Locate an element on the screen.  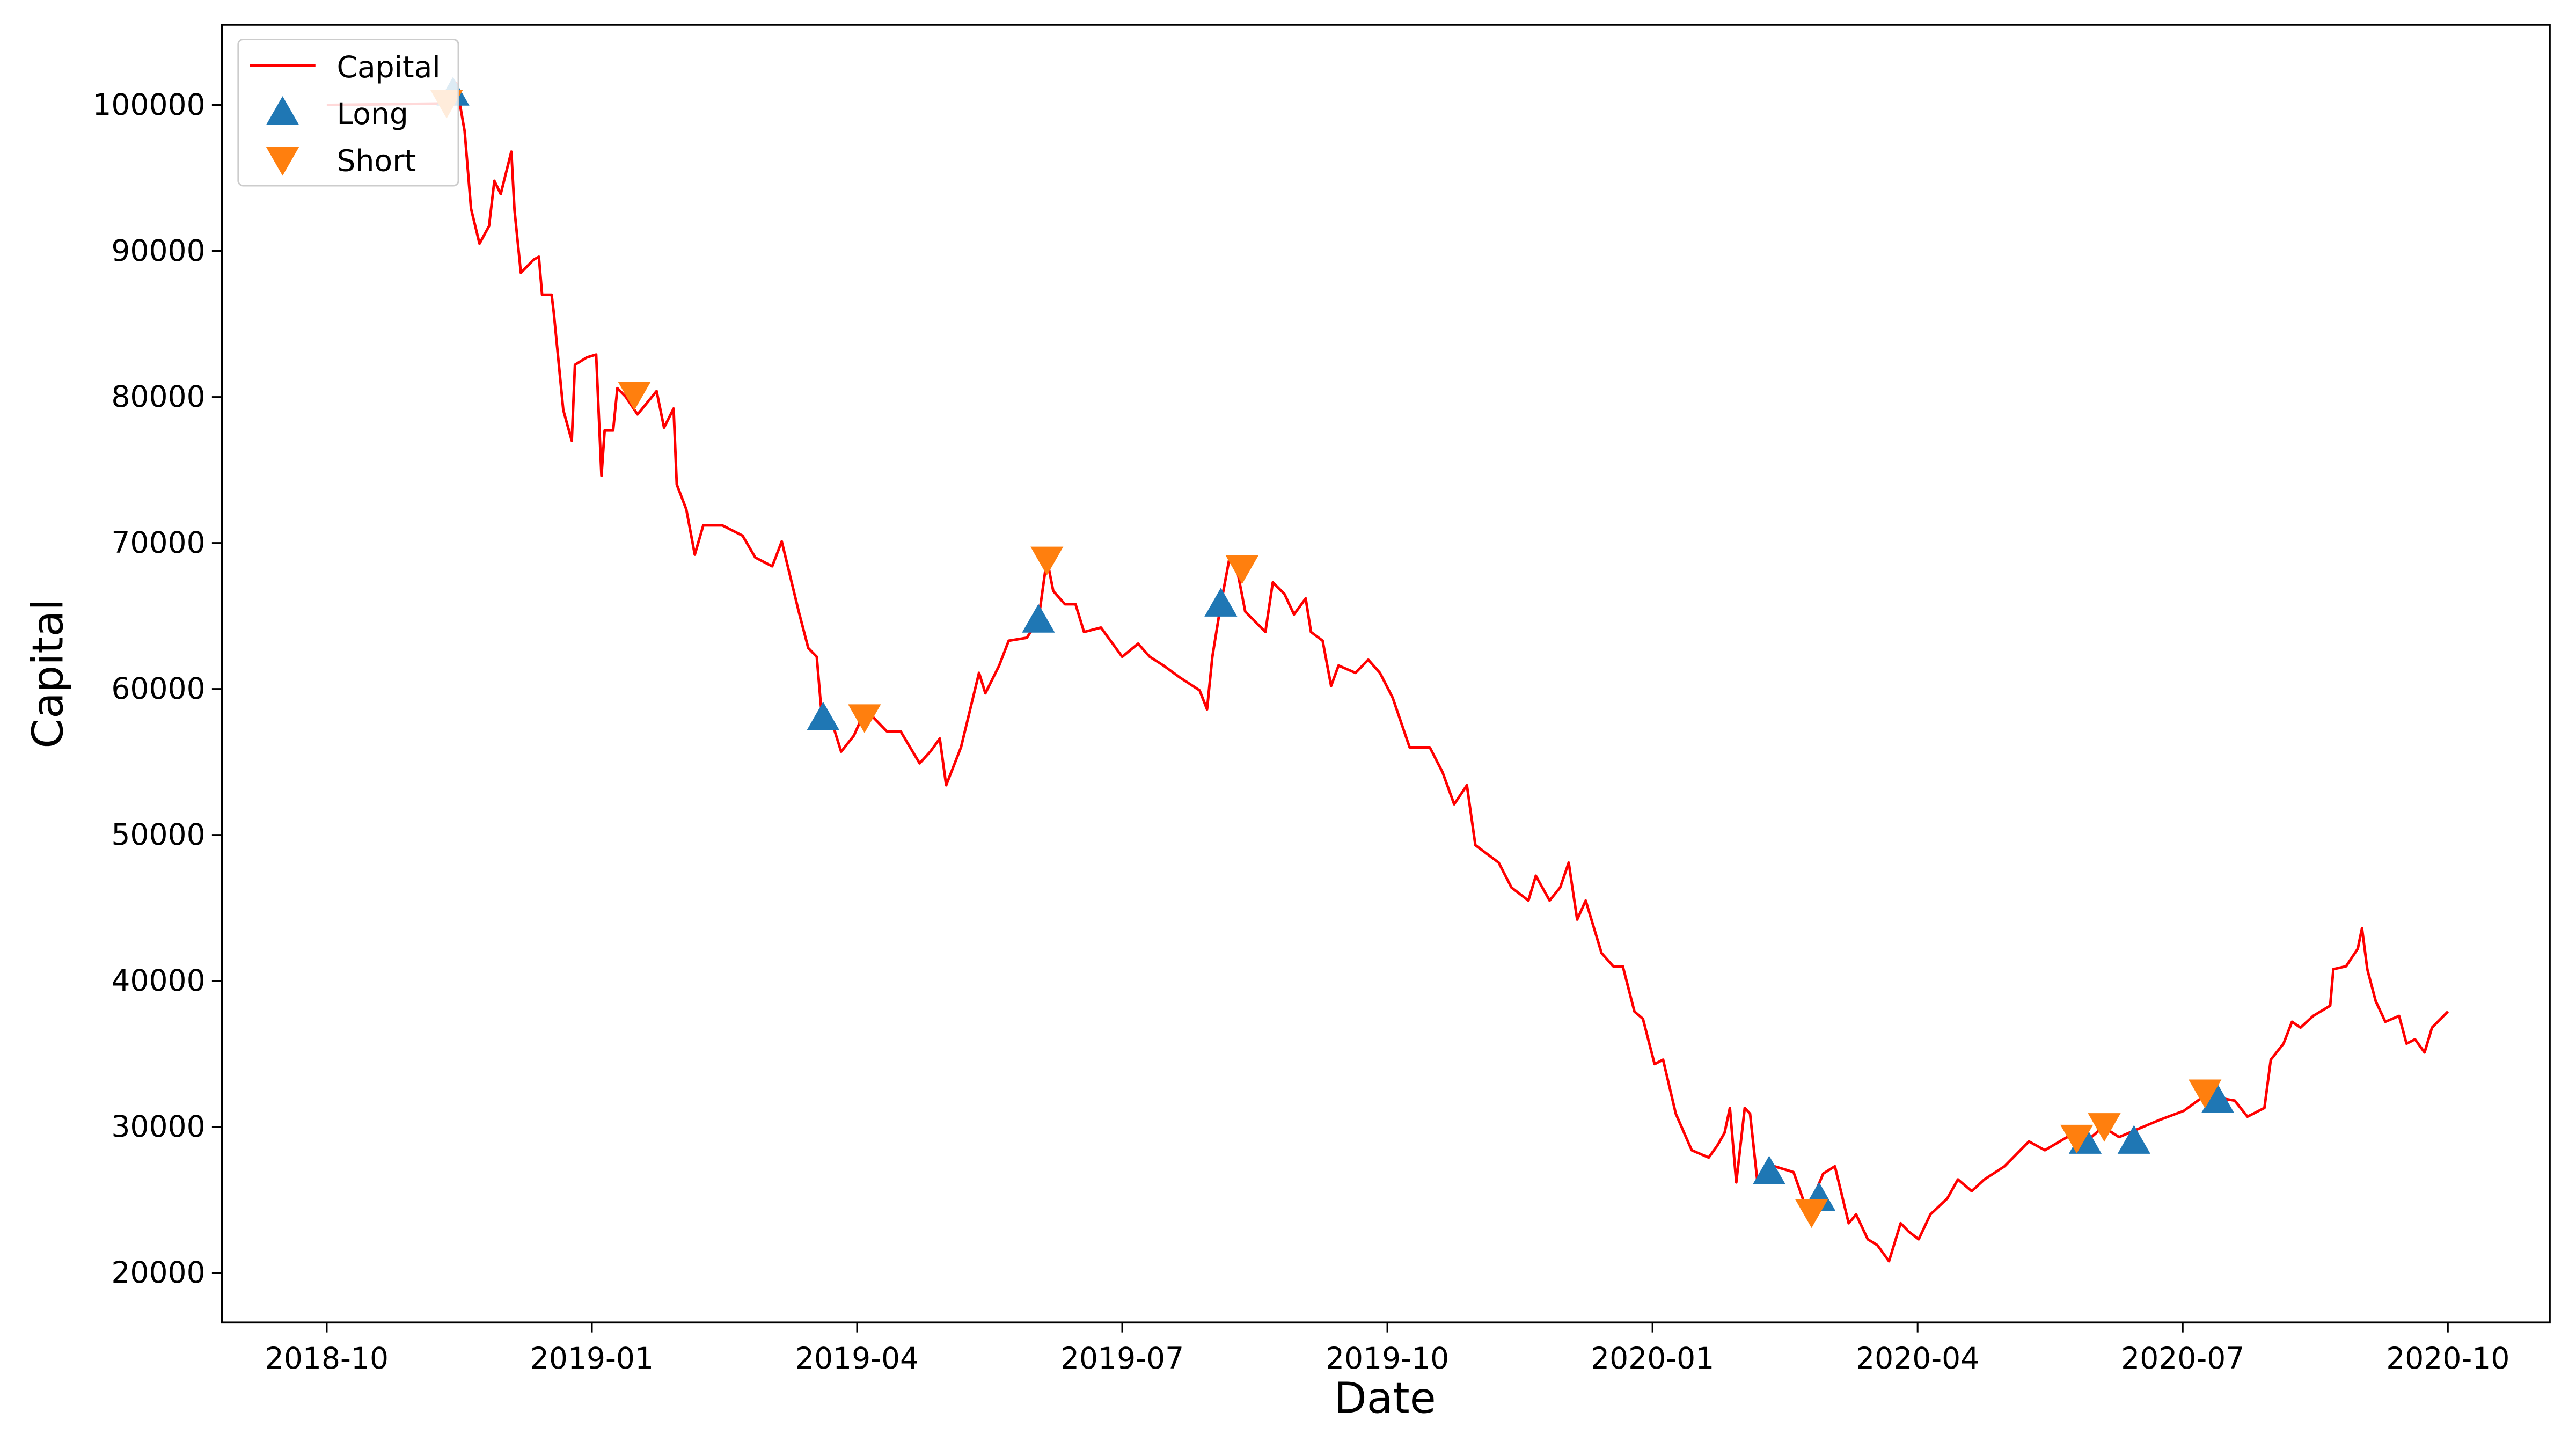
y-tick-label: 90000 is located at coordinates (158, 250).